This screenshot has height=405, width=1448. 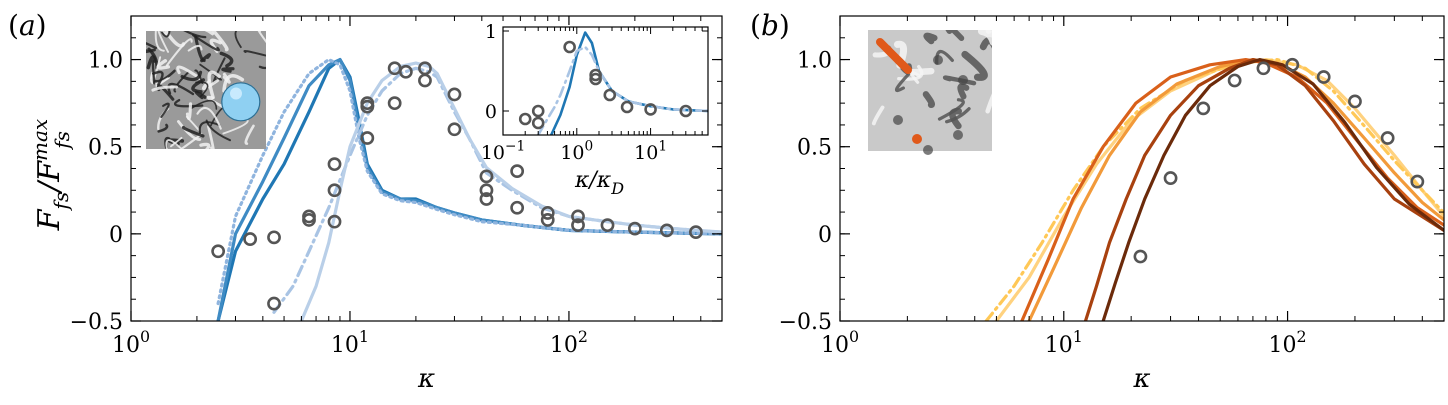 What do you see at coordinates (350, 342) in the screenshot?
I see `x-tick-label: 10¹` at bounding box center [350, 342].